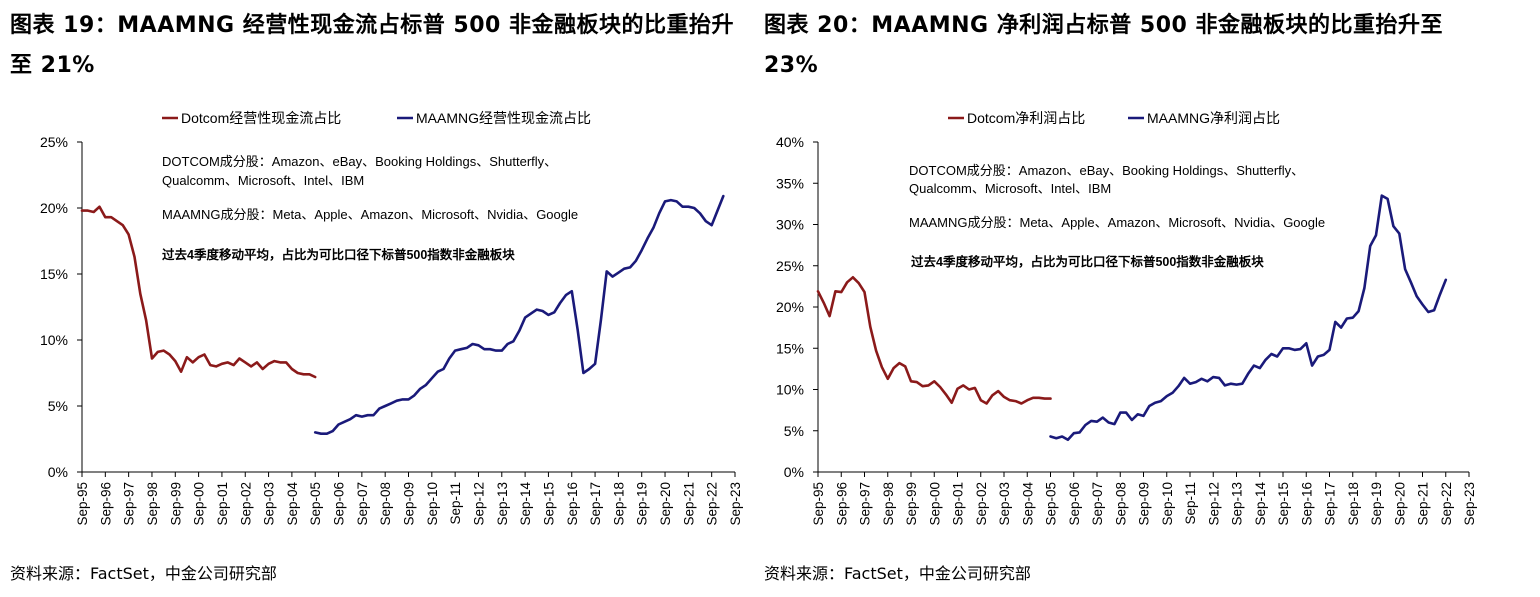 This screenshot has width=1540, height=597. Describe the element at coordinates (519, 315) in the screenshot. I see `series-line-maamng` at that location.